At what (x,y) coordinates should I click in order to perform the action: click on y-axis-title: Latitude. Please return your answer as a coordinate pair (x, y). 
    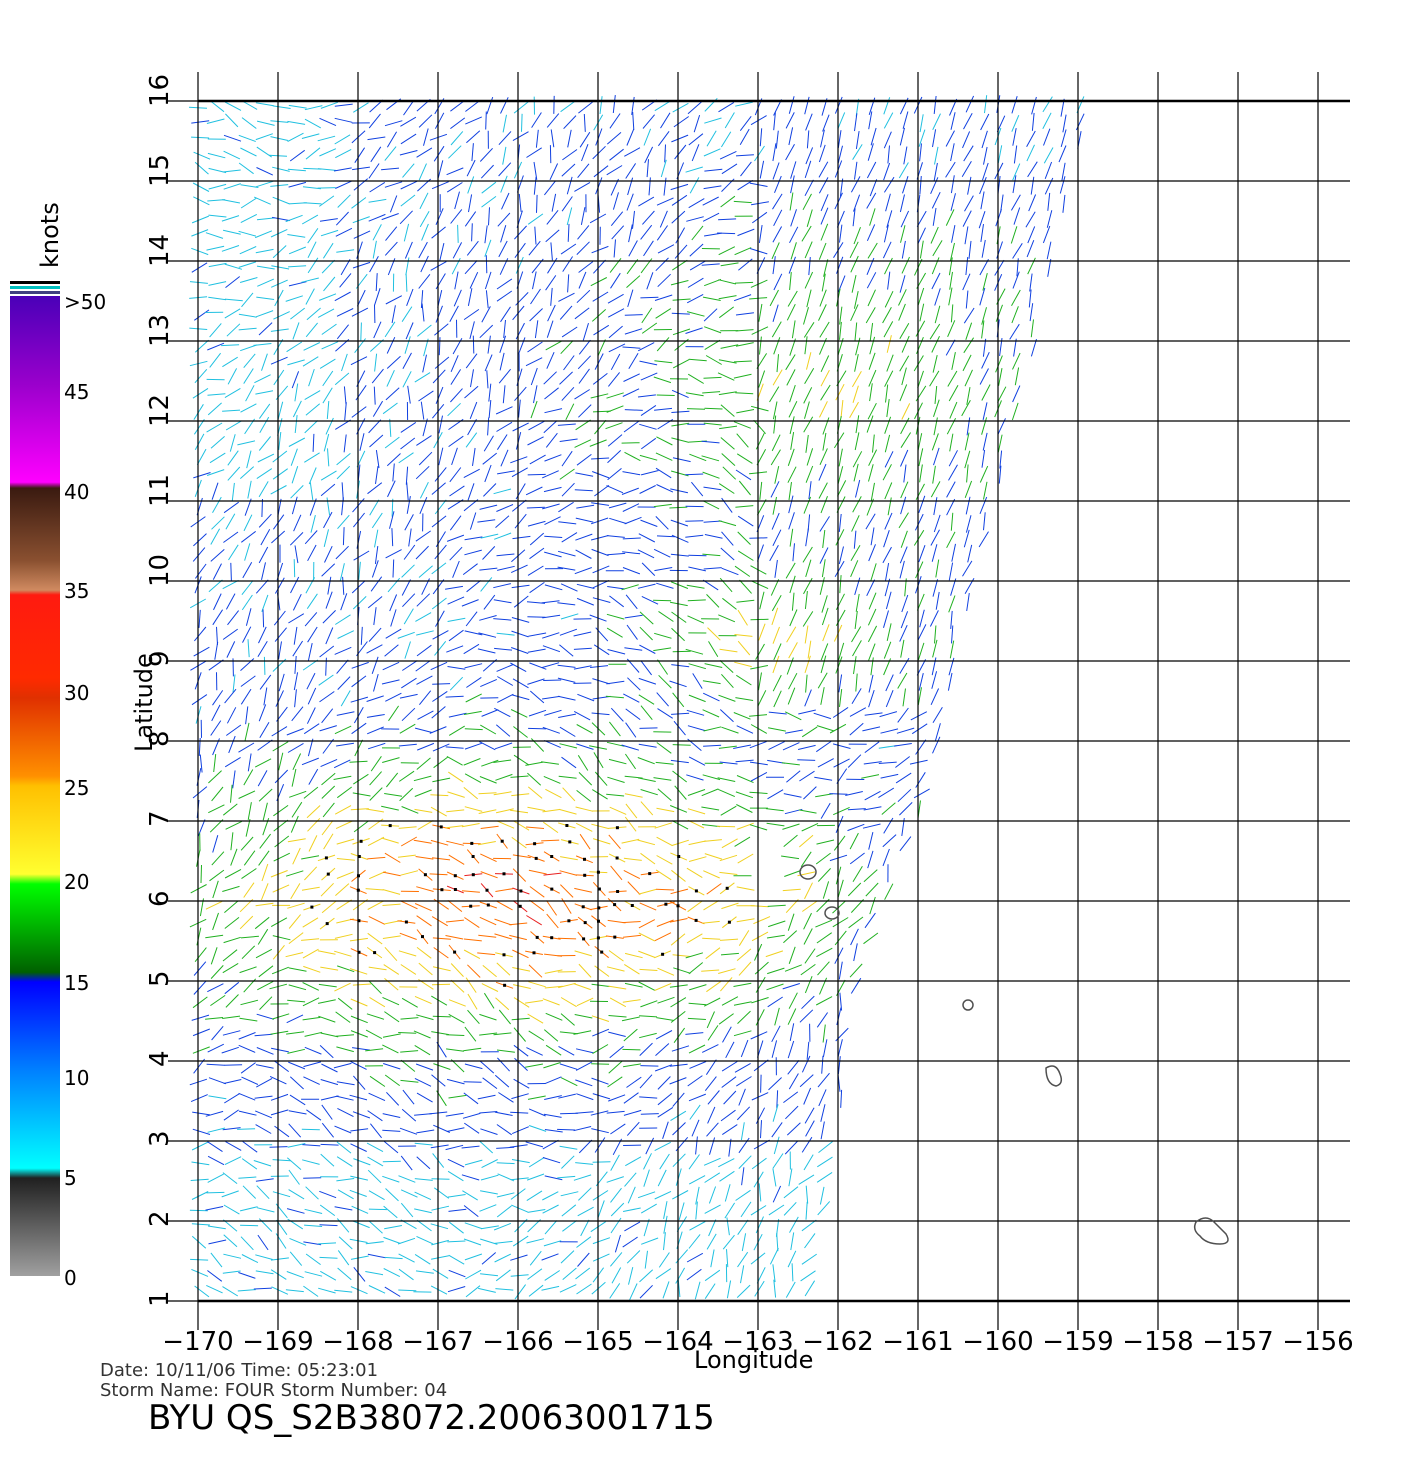
    Looking at the image, I should click on (144, 702).